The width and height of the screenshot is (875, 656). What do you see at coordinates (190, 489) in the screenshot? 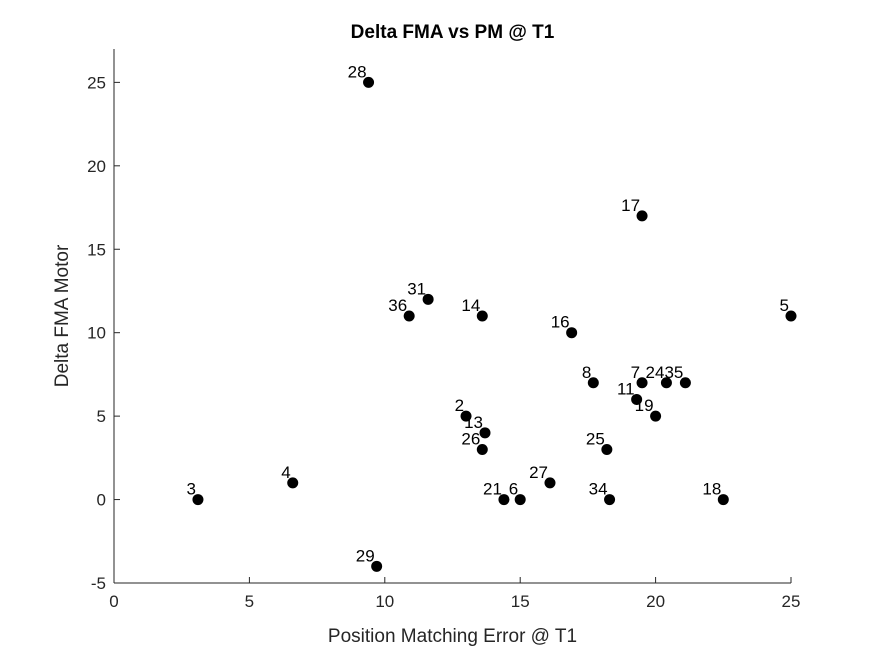
I see `data-point-label: 3` at bounding box center [190, 489].